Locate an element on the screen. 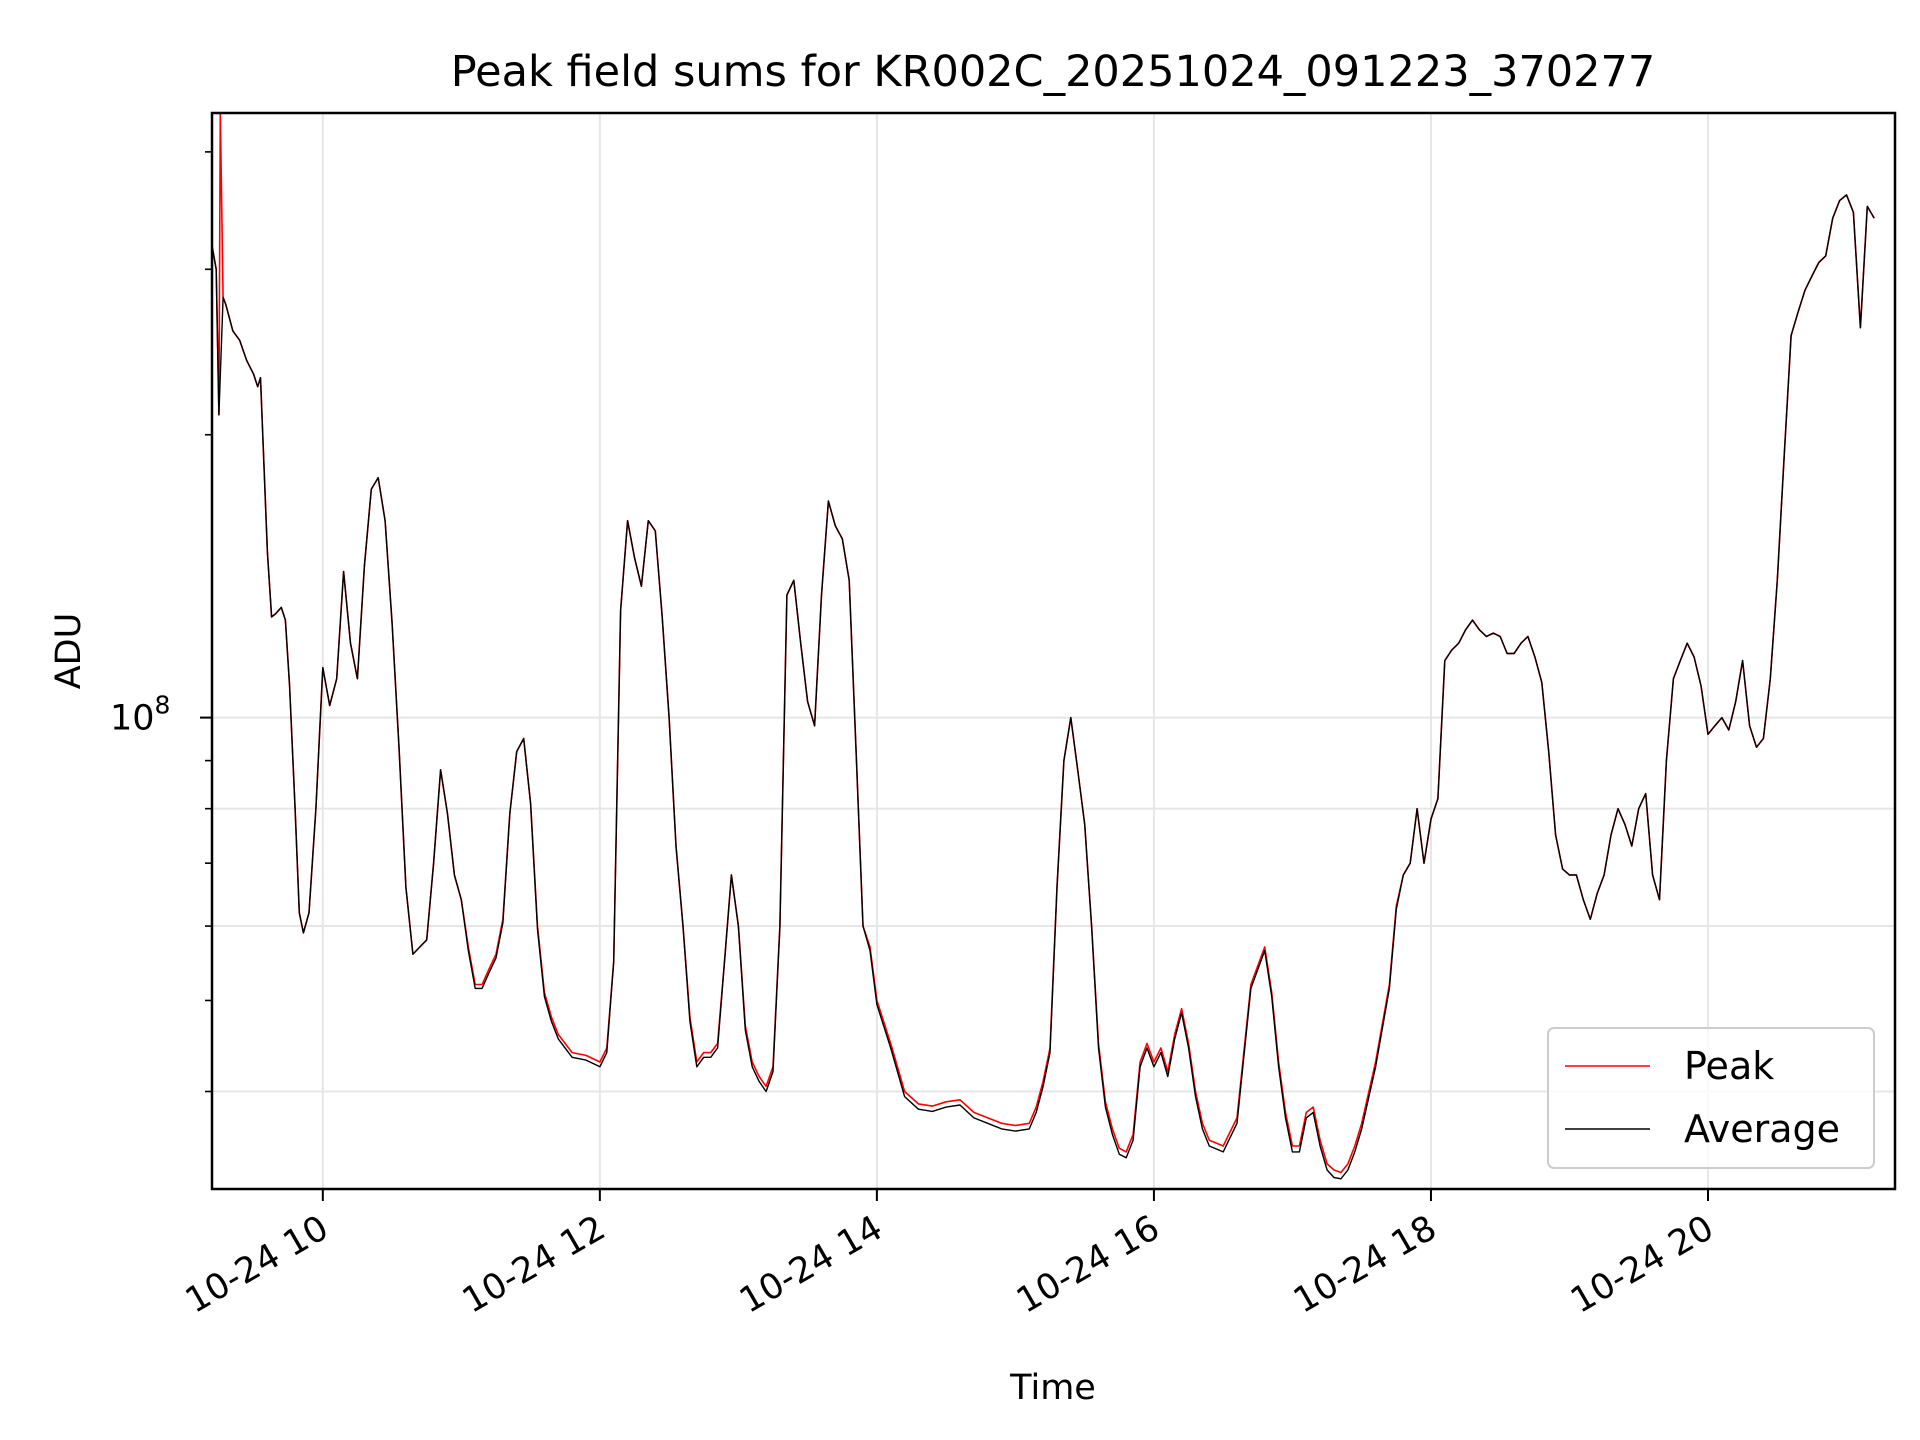 This screenshot has height=1440, width=1920. legend-label-average: Average is located at coordinates (1762, 1129).